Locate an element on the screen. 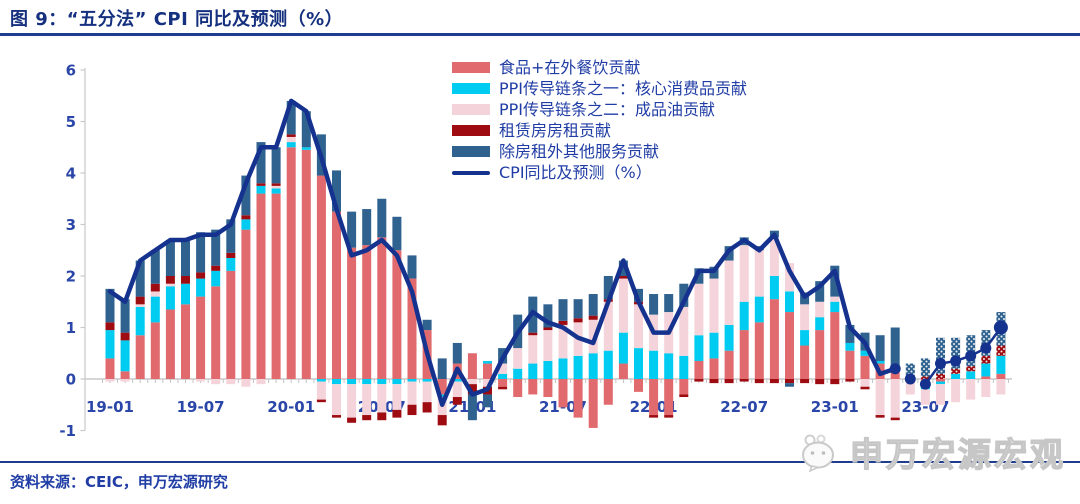  y-tick-label: 3 is located at coordinates (71, 225).